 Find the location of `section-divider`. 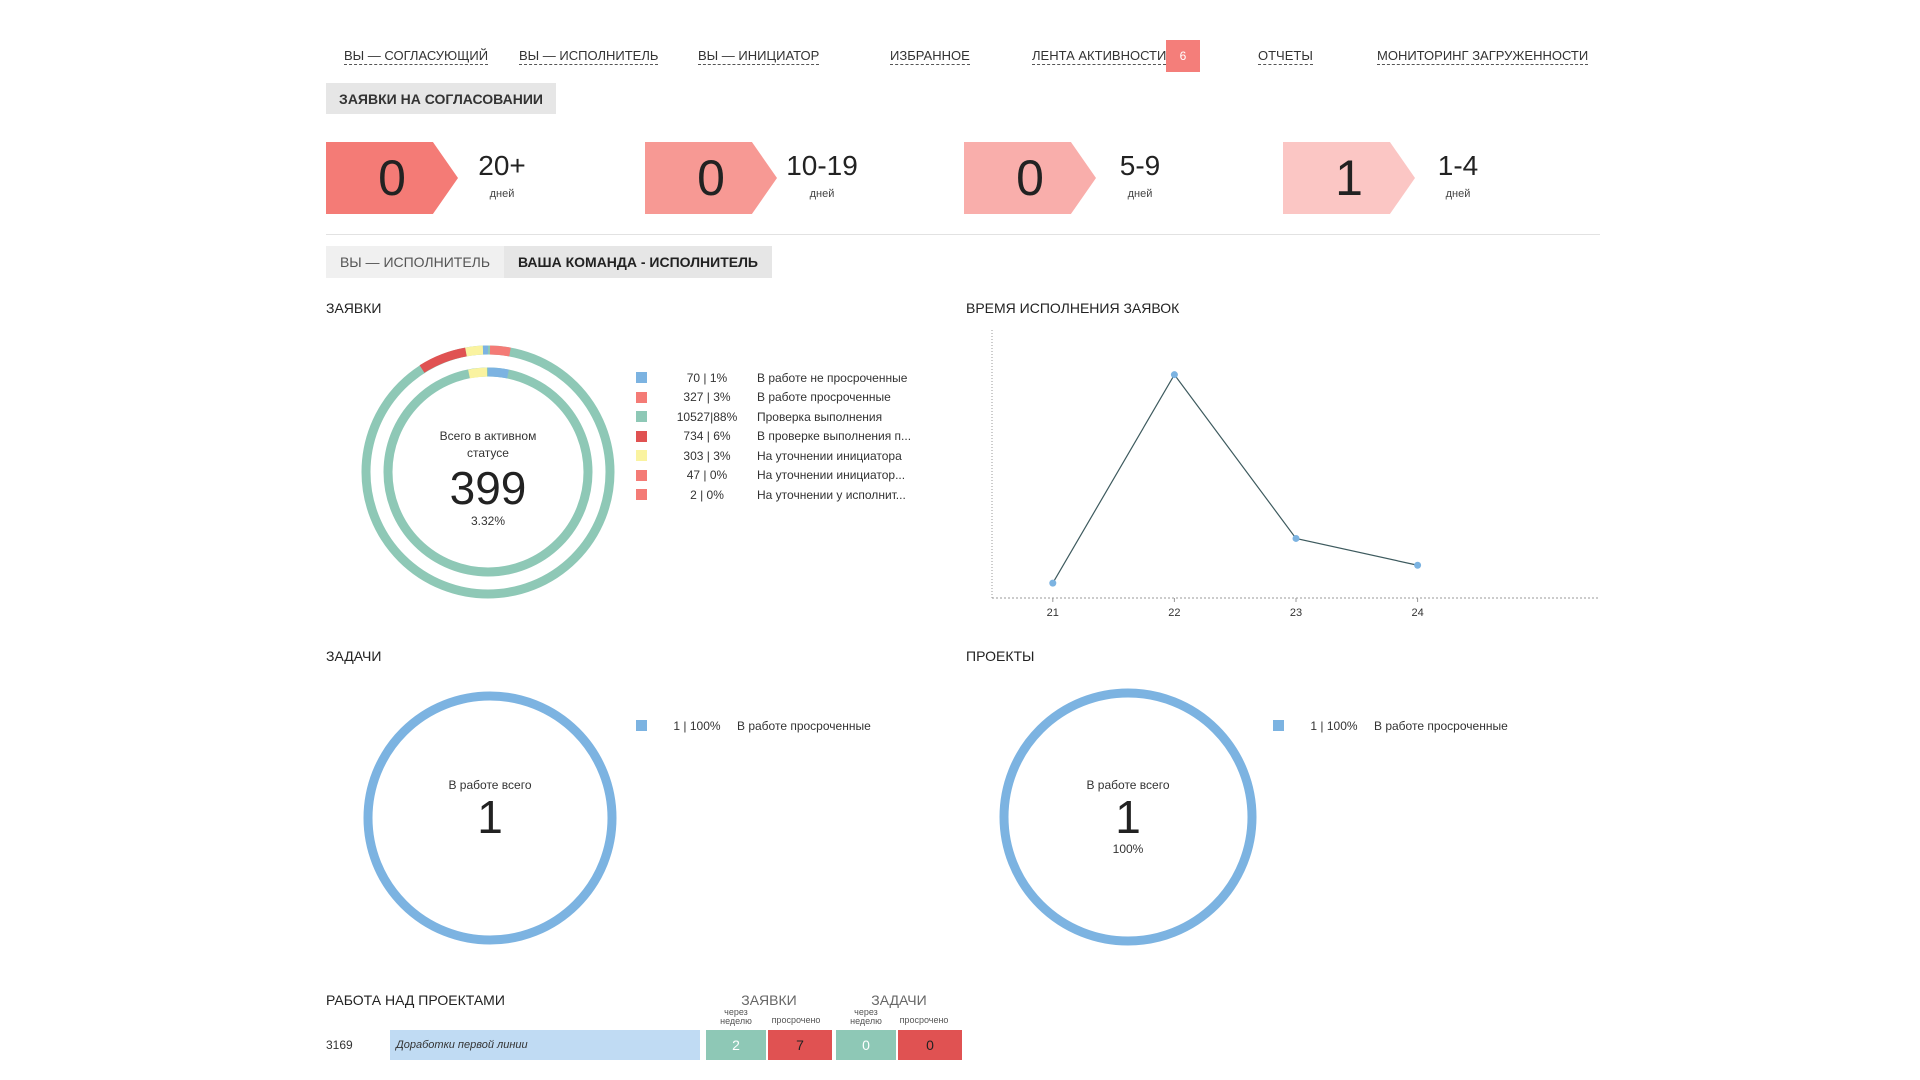

section-divider is located at coordinates (963, 234).